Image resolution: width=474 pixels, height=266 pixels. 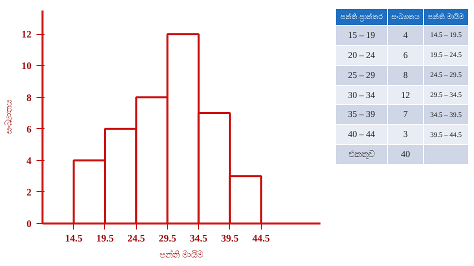 What do you see at coordinates (362, 75) in the screenshot?
I see `text: 25 – 29` at bounding box center [362, 75].